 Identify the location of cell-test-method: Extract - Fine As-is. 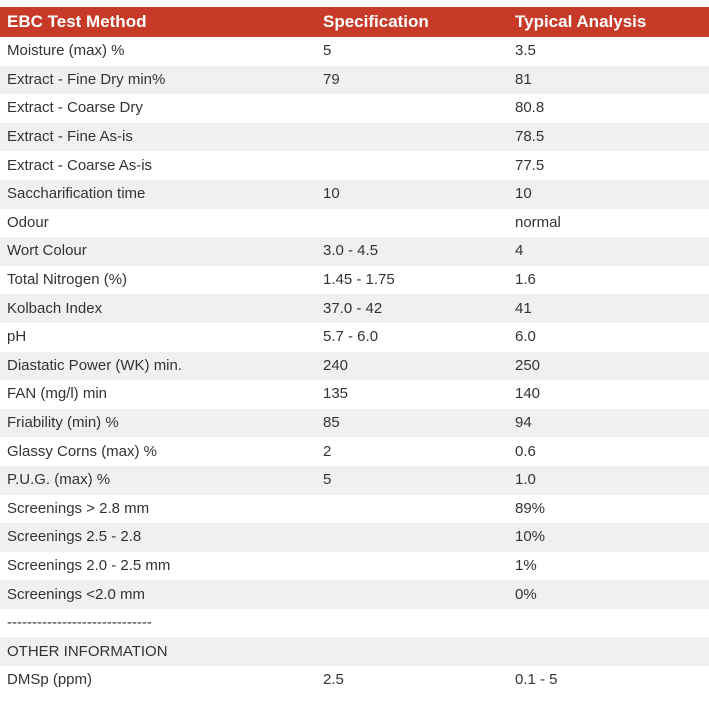
(158, 137).